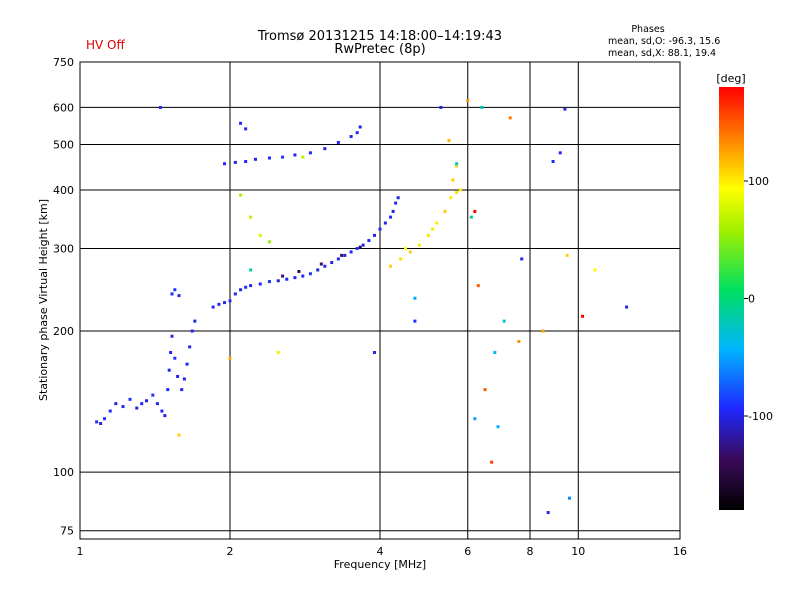 This screenshot has width=800, height=600. I want to click on y-tick-label: 750, so click(63, 62).